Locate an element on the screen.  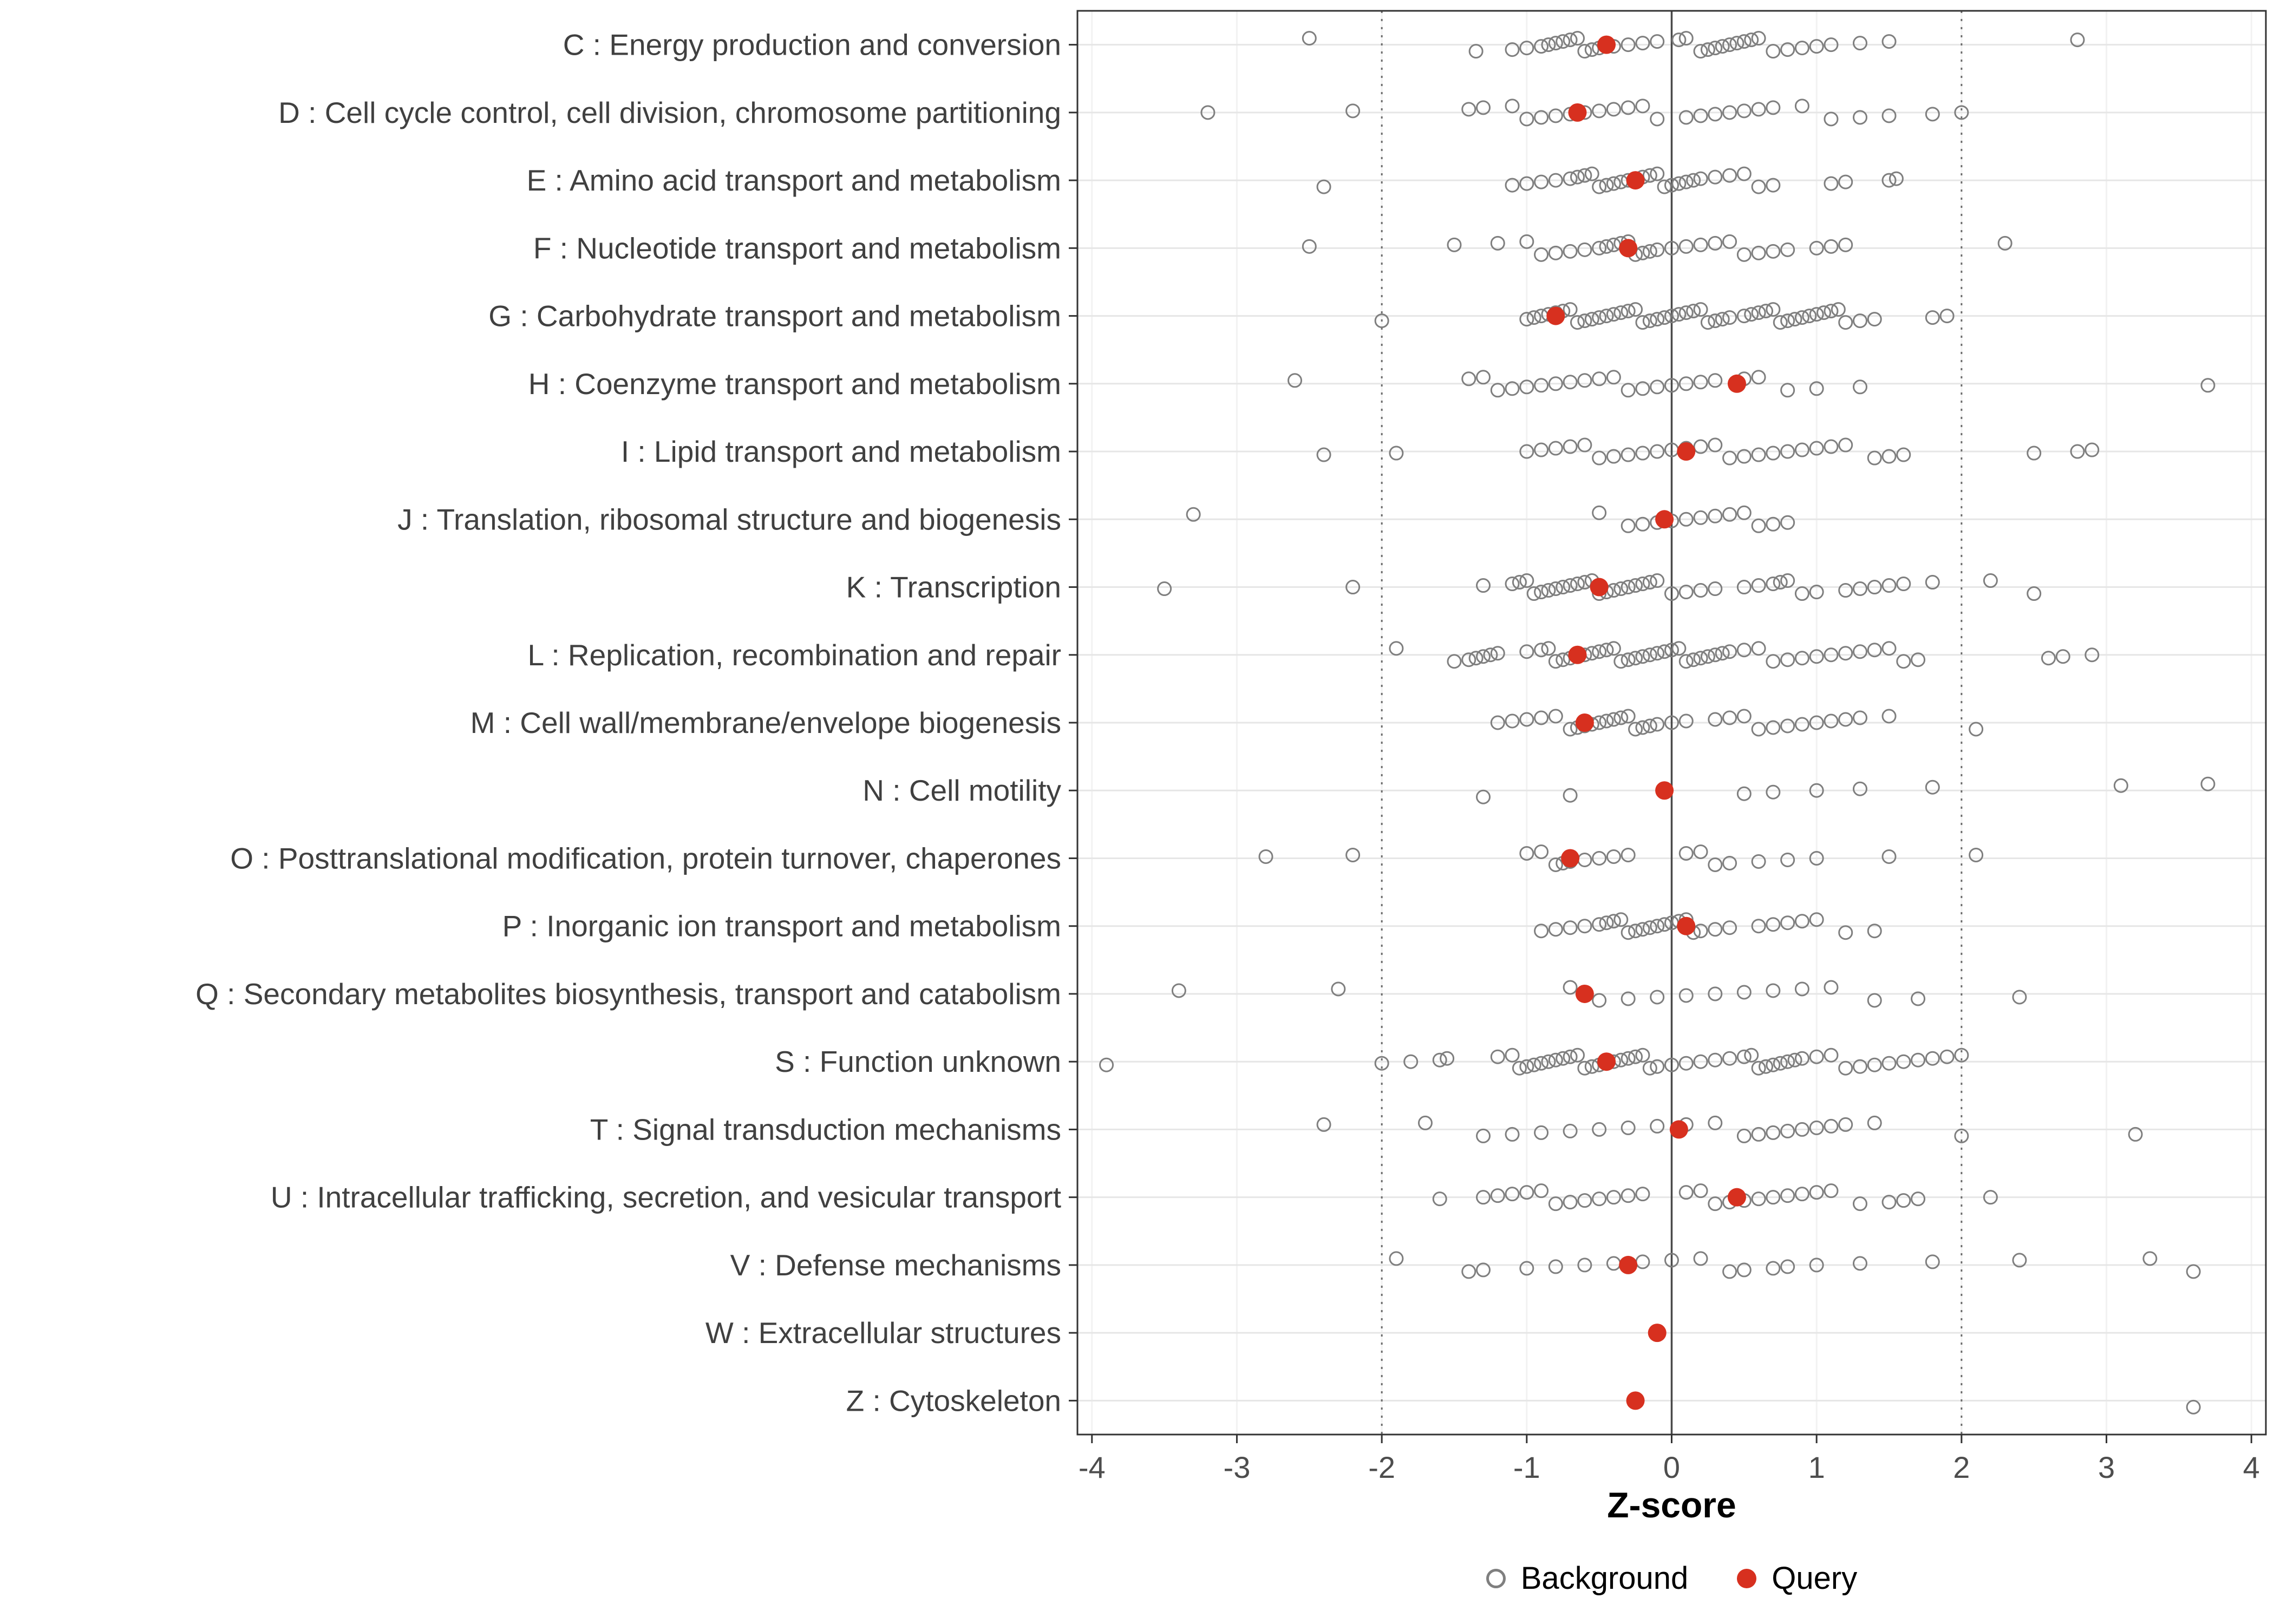
category-label: I : Lipid transport and metabolism is located at coordinates (841, 451).